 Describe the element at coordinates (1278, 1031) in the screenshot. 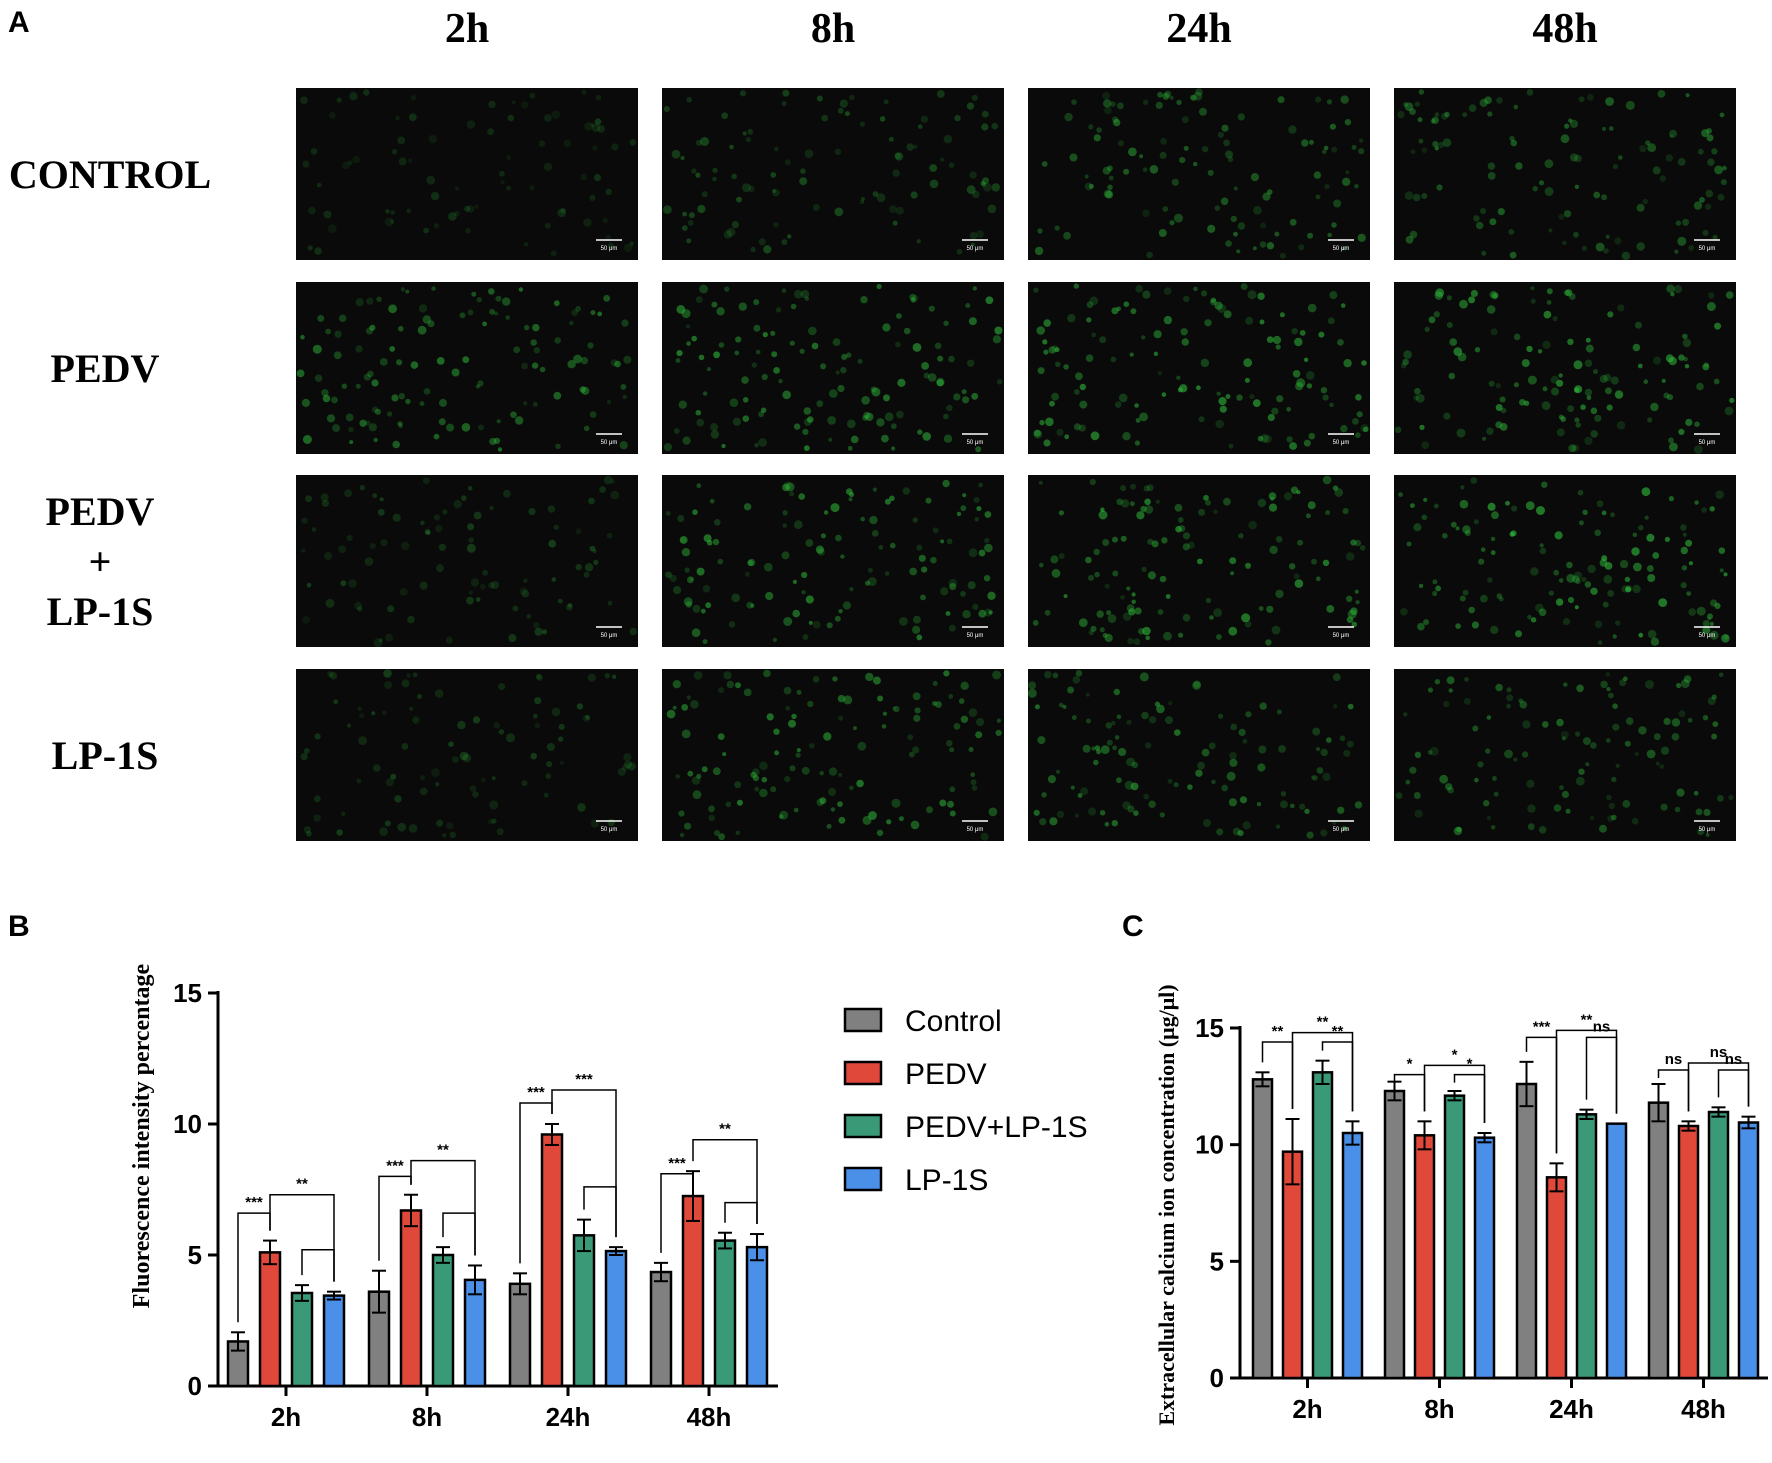

I see `significance-label: **` at that location.